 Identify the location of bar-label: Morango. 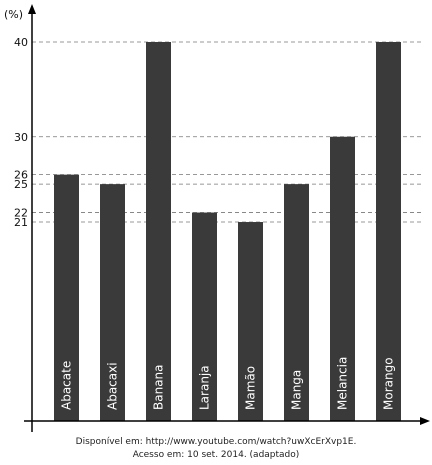
(389, 383).